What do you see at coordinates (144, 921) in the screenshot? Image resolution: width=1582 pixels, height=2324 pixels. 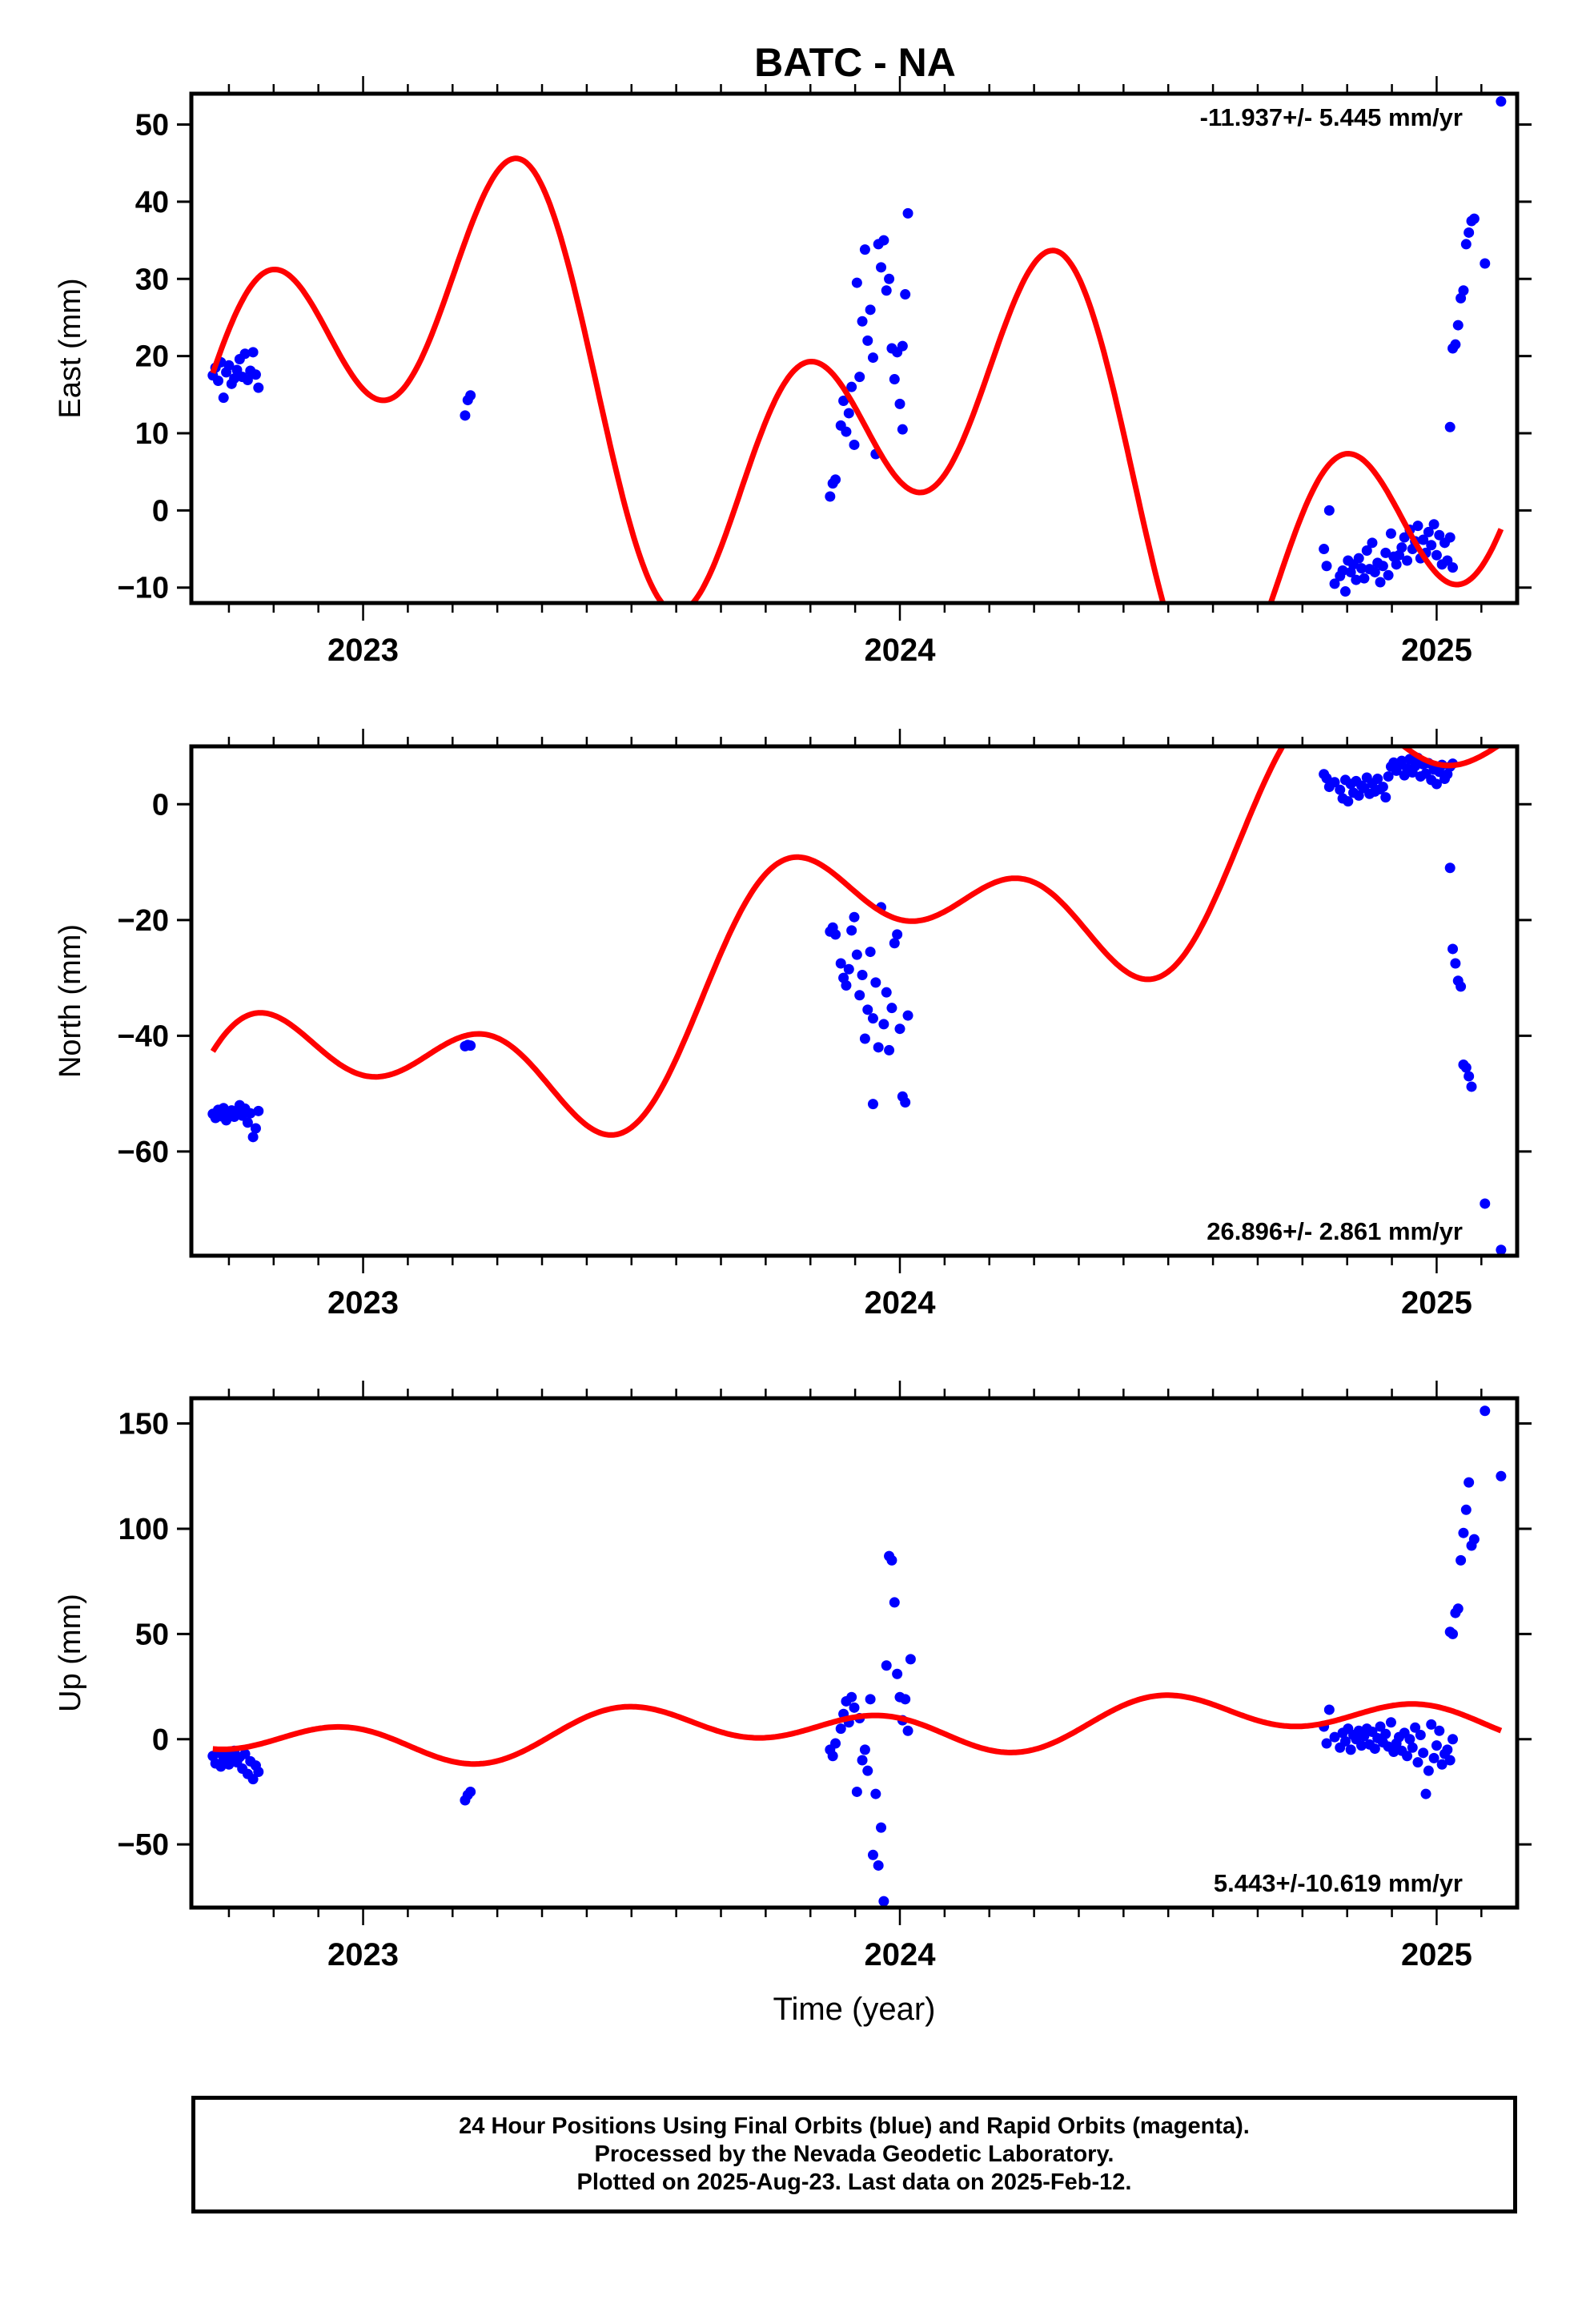 I see `y-tick-label: −20` at bounding box center [144, 921].